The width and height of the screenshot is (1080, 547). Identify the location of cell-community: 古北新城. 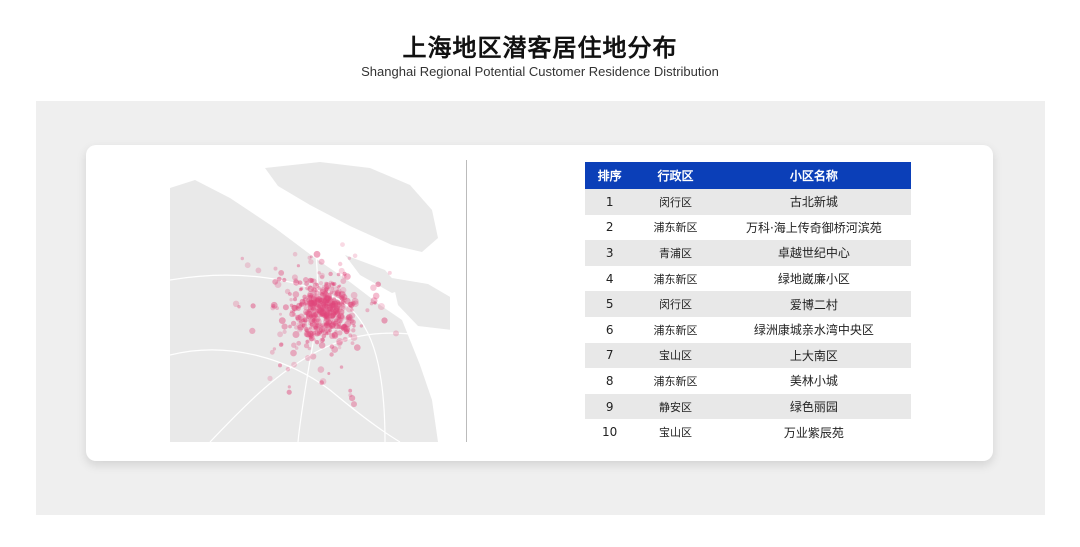
(813, 202).